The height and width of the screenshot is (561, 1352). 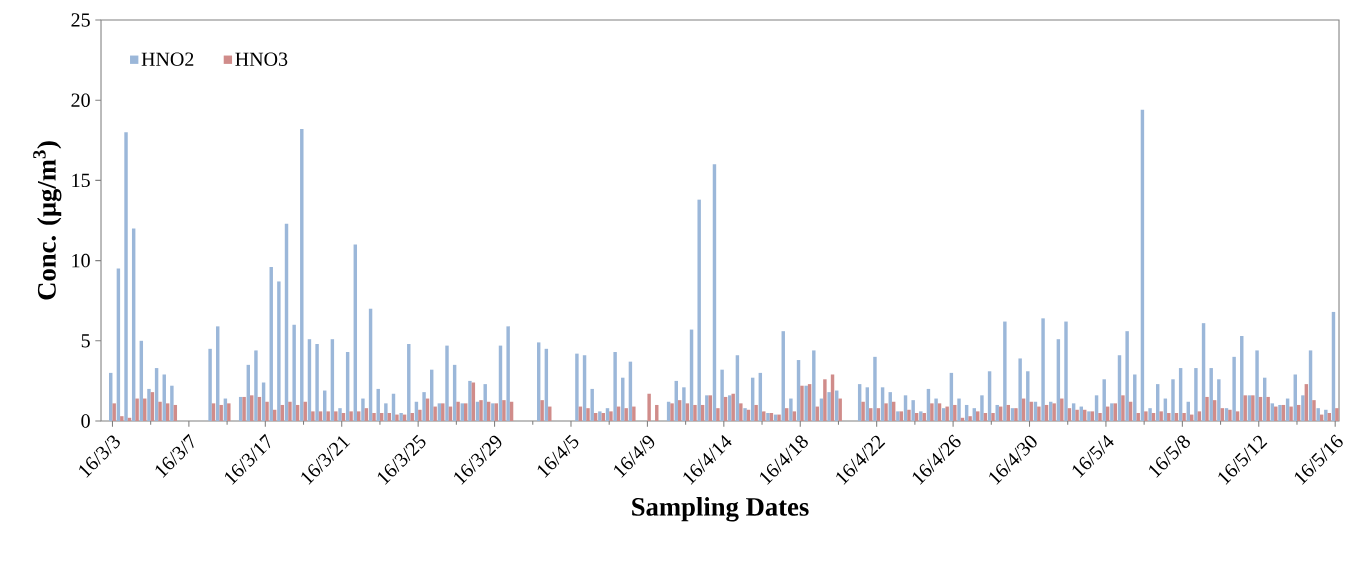 What do you see at coordinates (85, 341) in the screenshot?
I see `y-tick-label: 5` at bounding box center [85, 341].